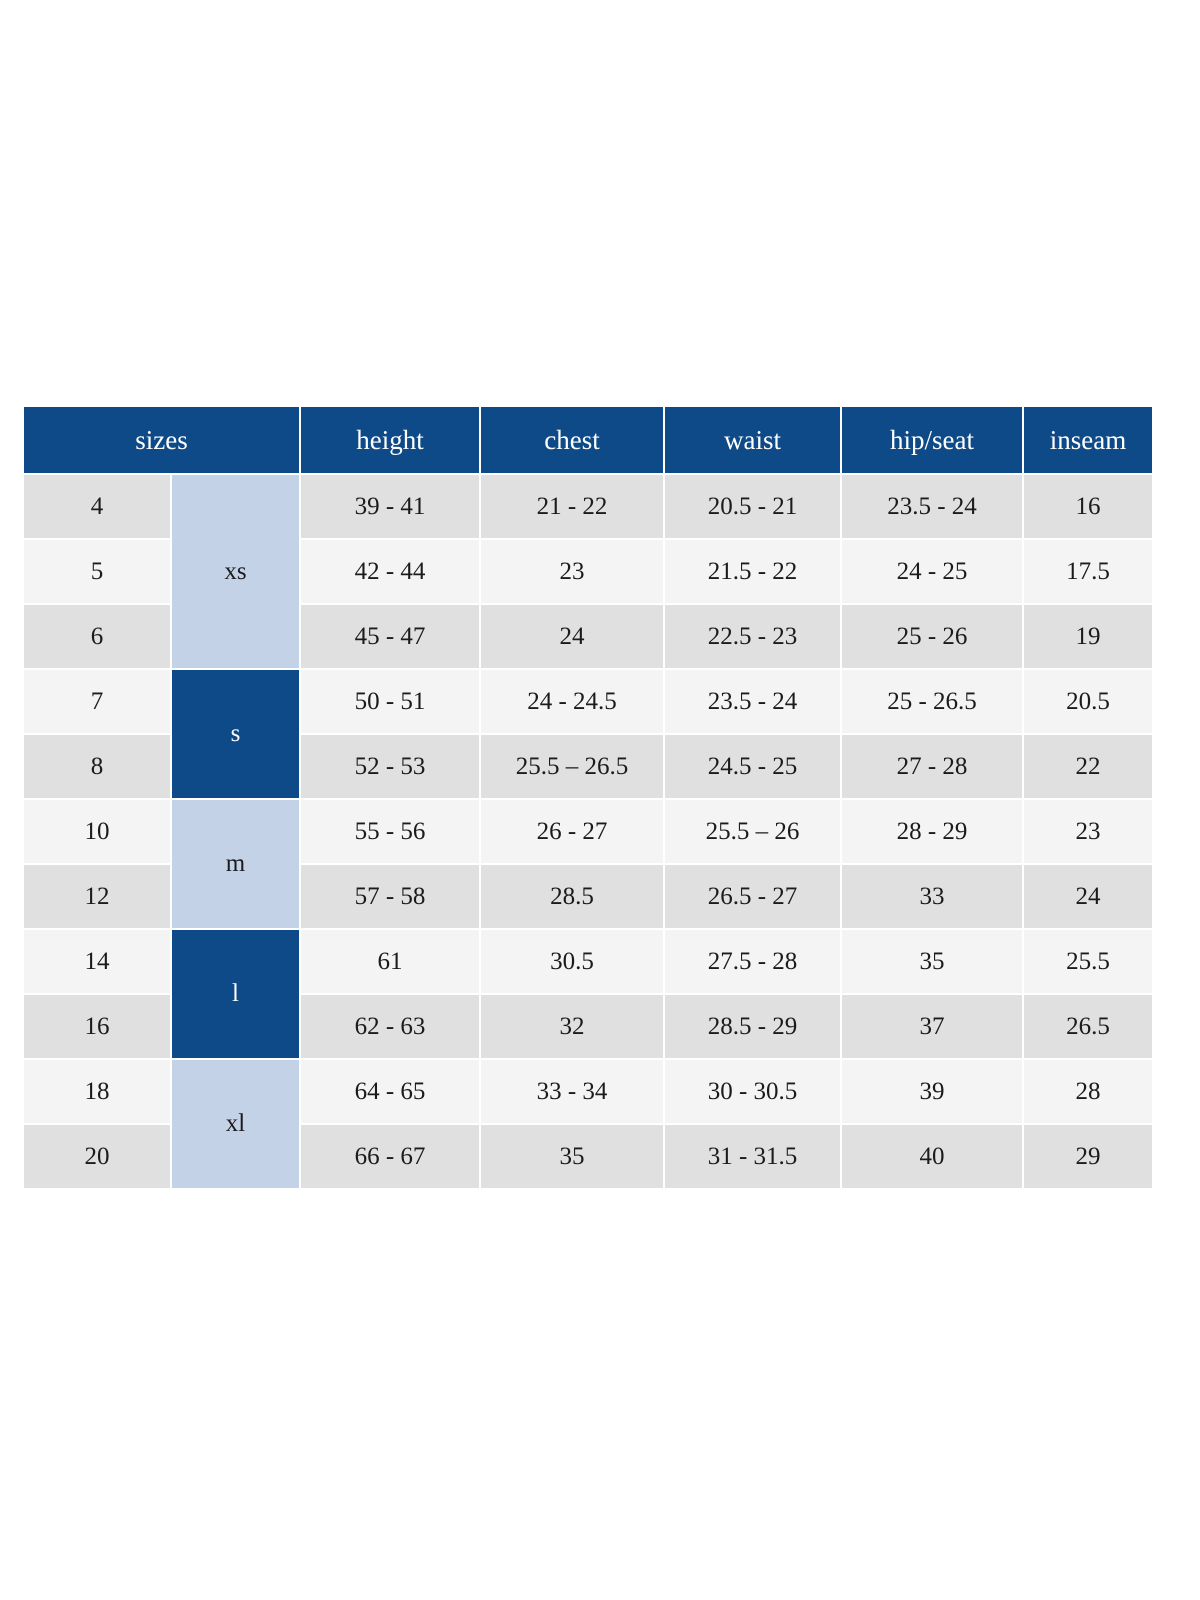 The image size is (1200, 1600). I want to click on inseam-cell: 29, so click(1088, 1156).